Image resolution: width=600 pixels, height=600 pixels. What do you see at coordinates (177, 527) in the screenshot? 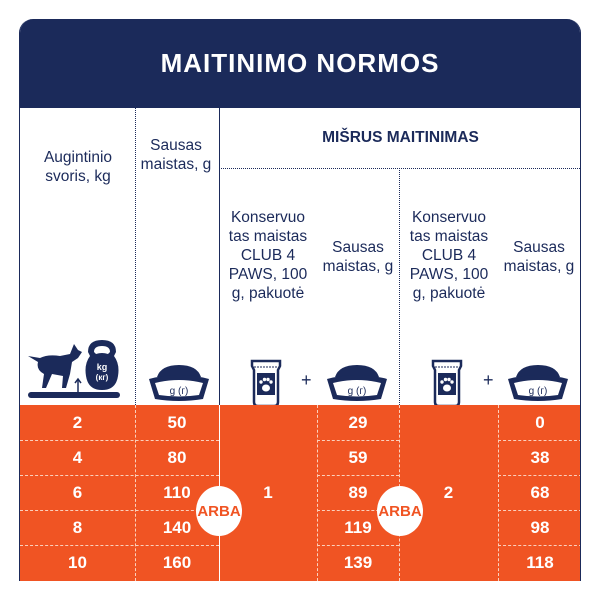
I see `cell-dry: 140` at bounding box center [177, 527].